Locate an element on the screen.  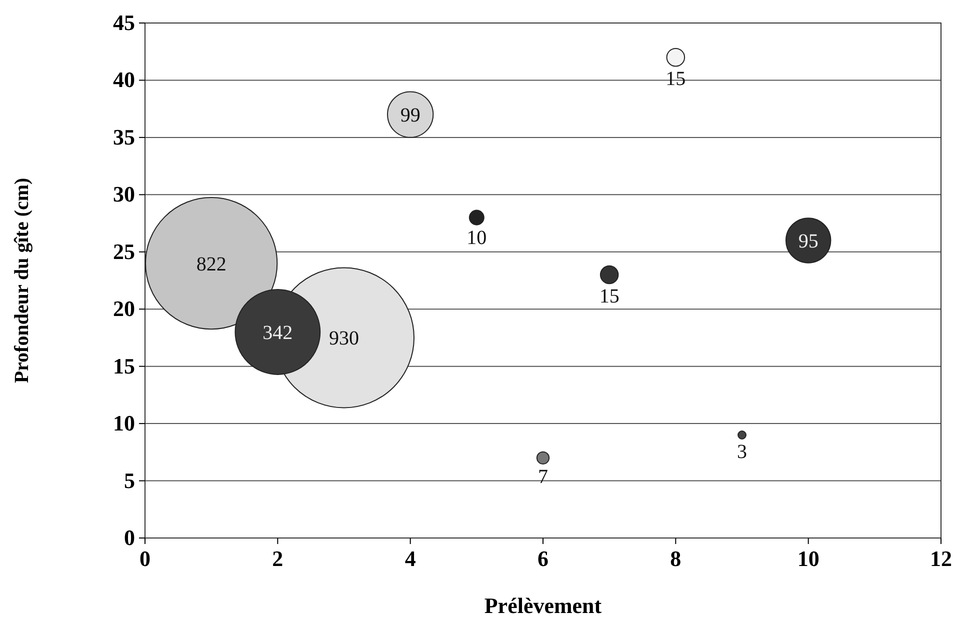
y-tick-label: 10 is located at coordinates (124, 423).